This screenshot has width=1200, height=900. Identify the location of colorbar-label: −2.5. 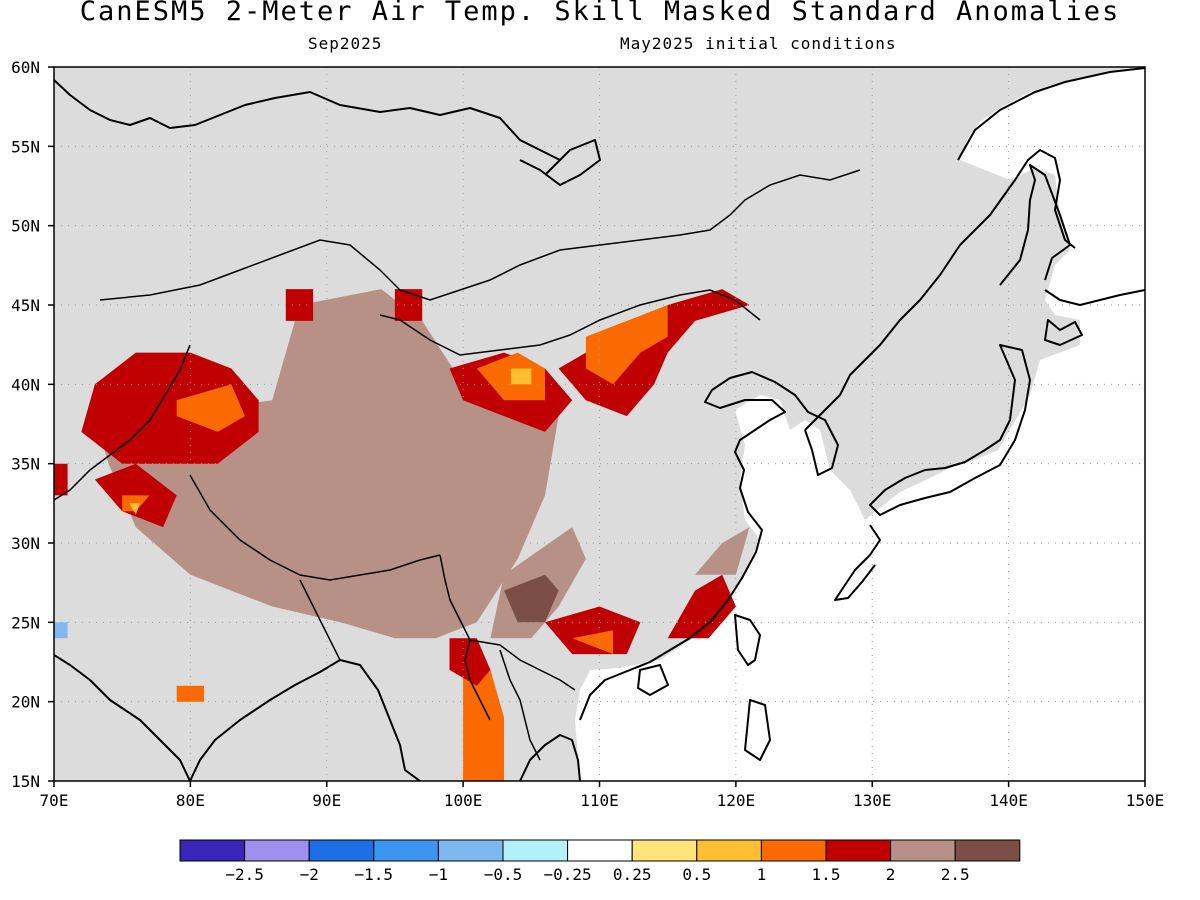
(244, 874).